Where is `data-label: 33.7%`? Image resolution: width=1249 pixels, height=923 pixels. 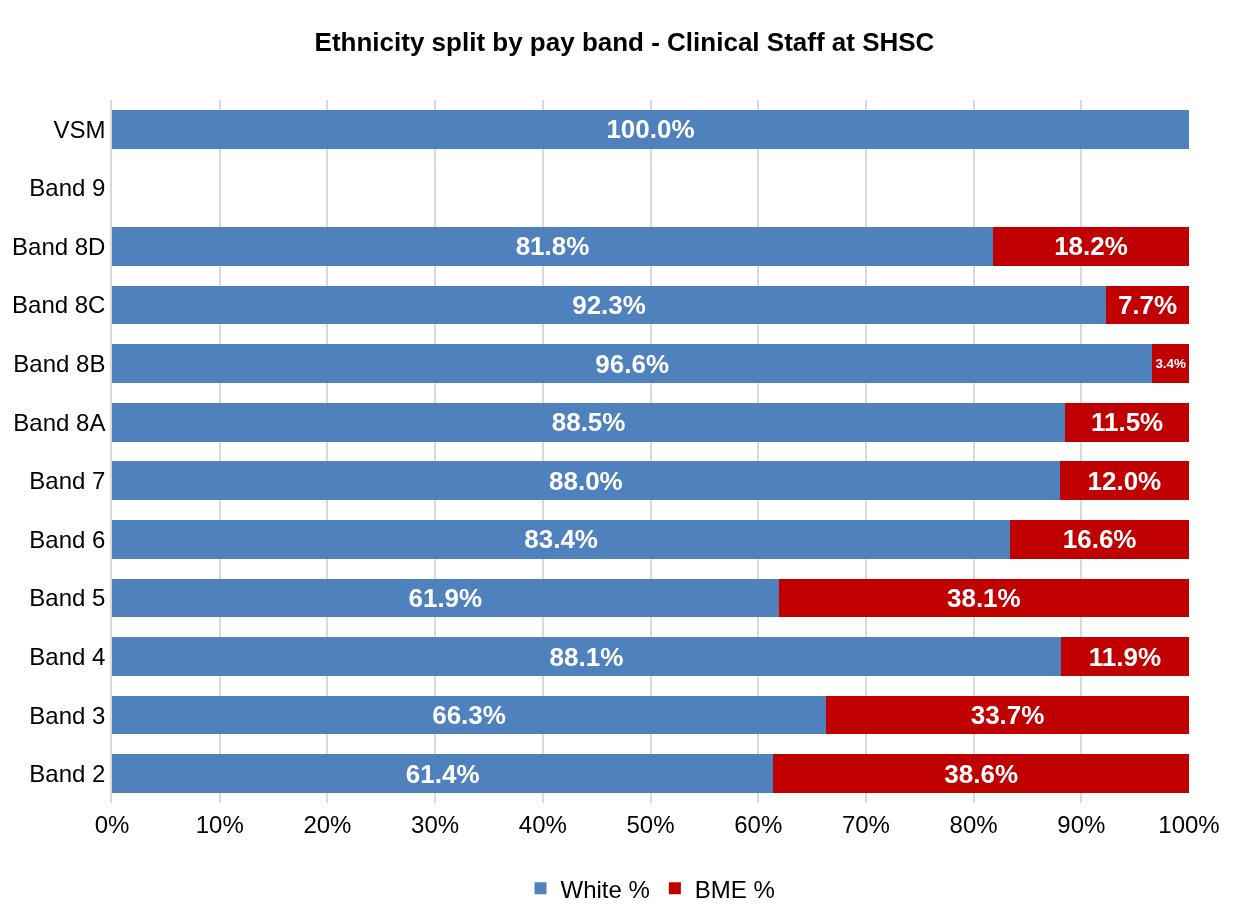
data-label: 33.7% is located at coordinates (1007, 715).